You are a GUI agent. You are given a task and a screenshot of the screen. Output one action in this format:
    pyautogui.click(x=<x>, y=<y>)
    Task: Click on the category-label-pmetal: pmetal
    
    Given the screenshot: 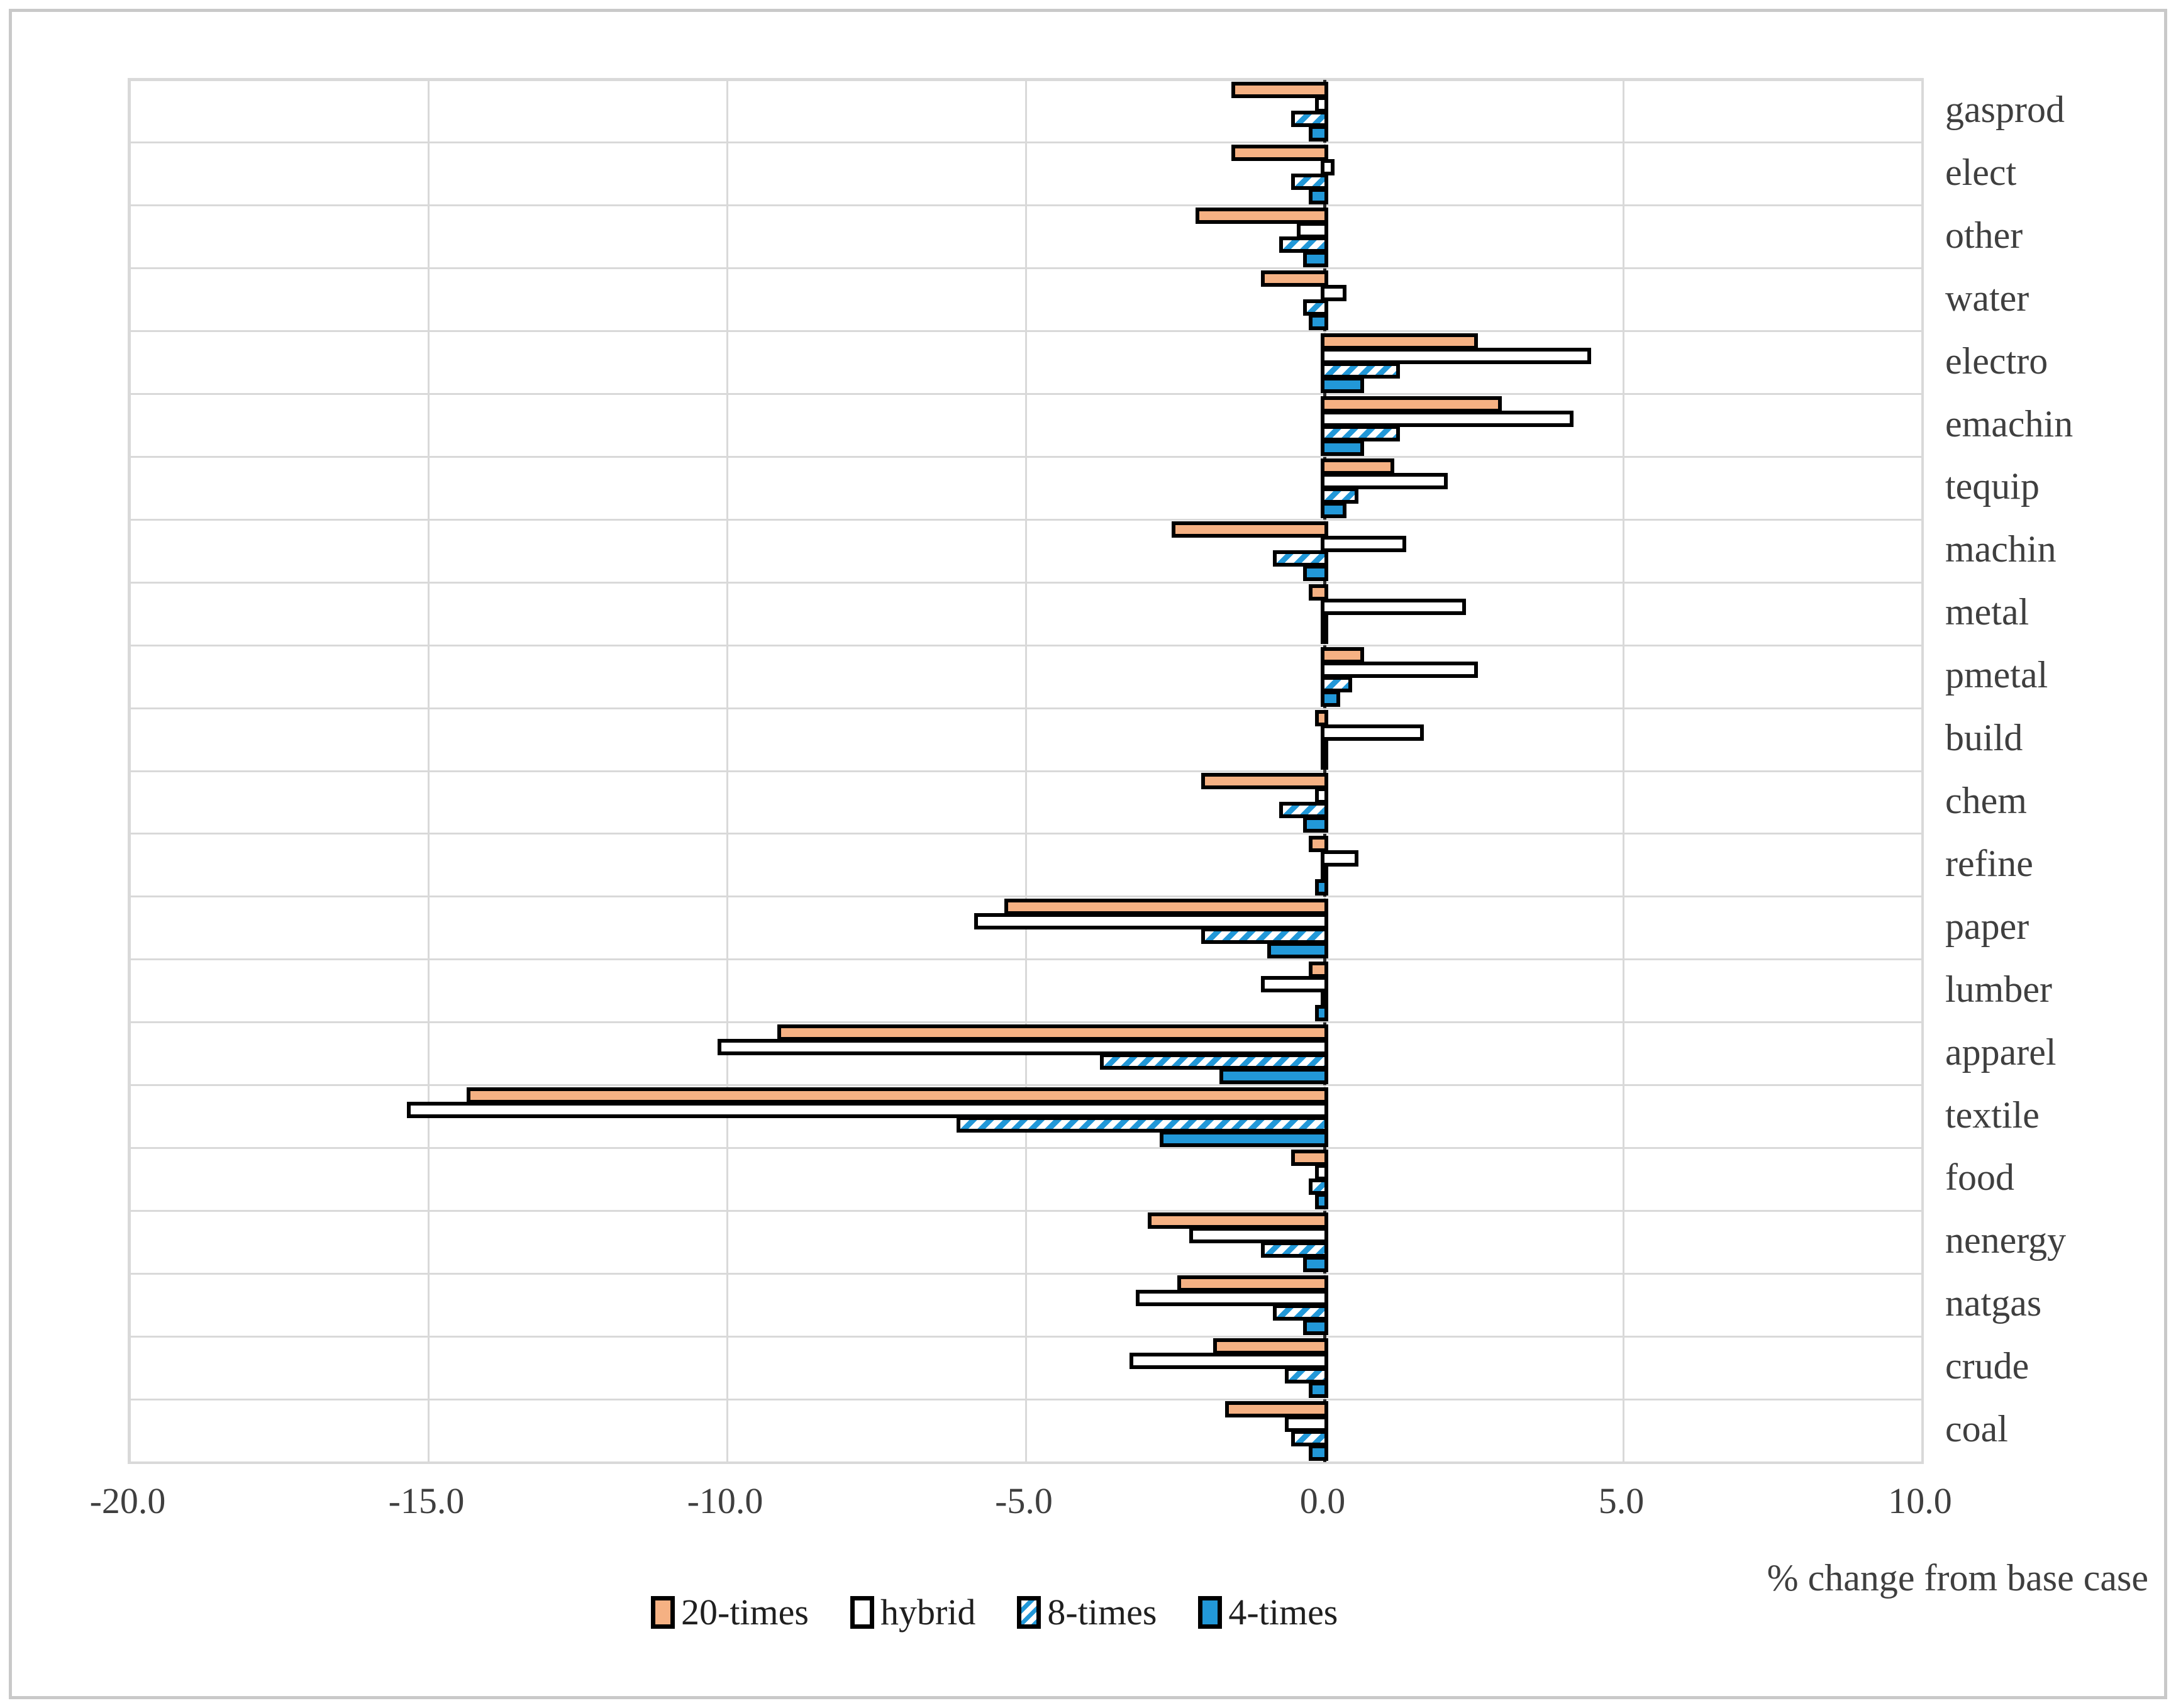 What is the action you would take?
    pyautogui.click(x=1996, y=675)
    